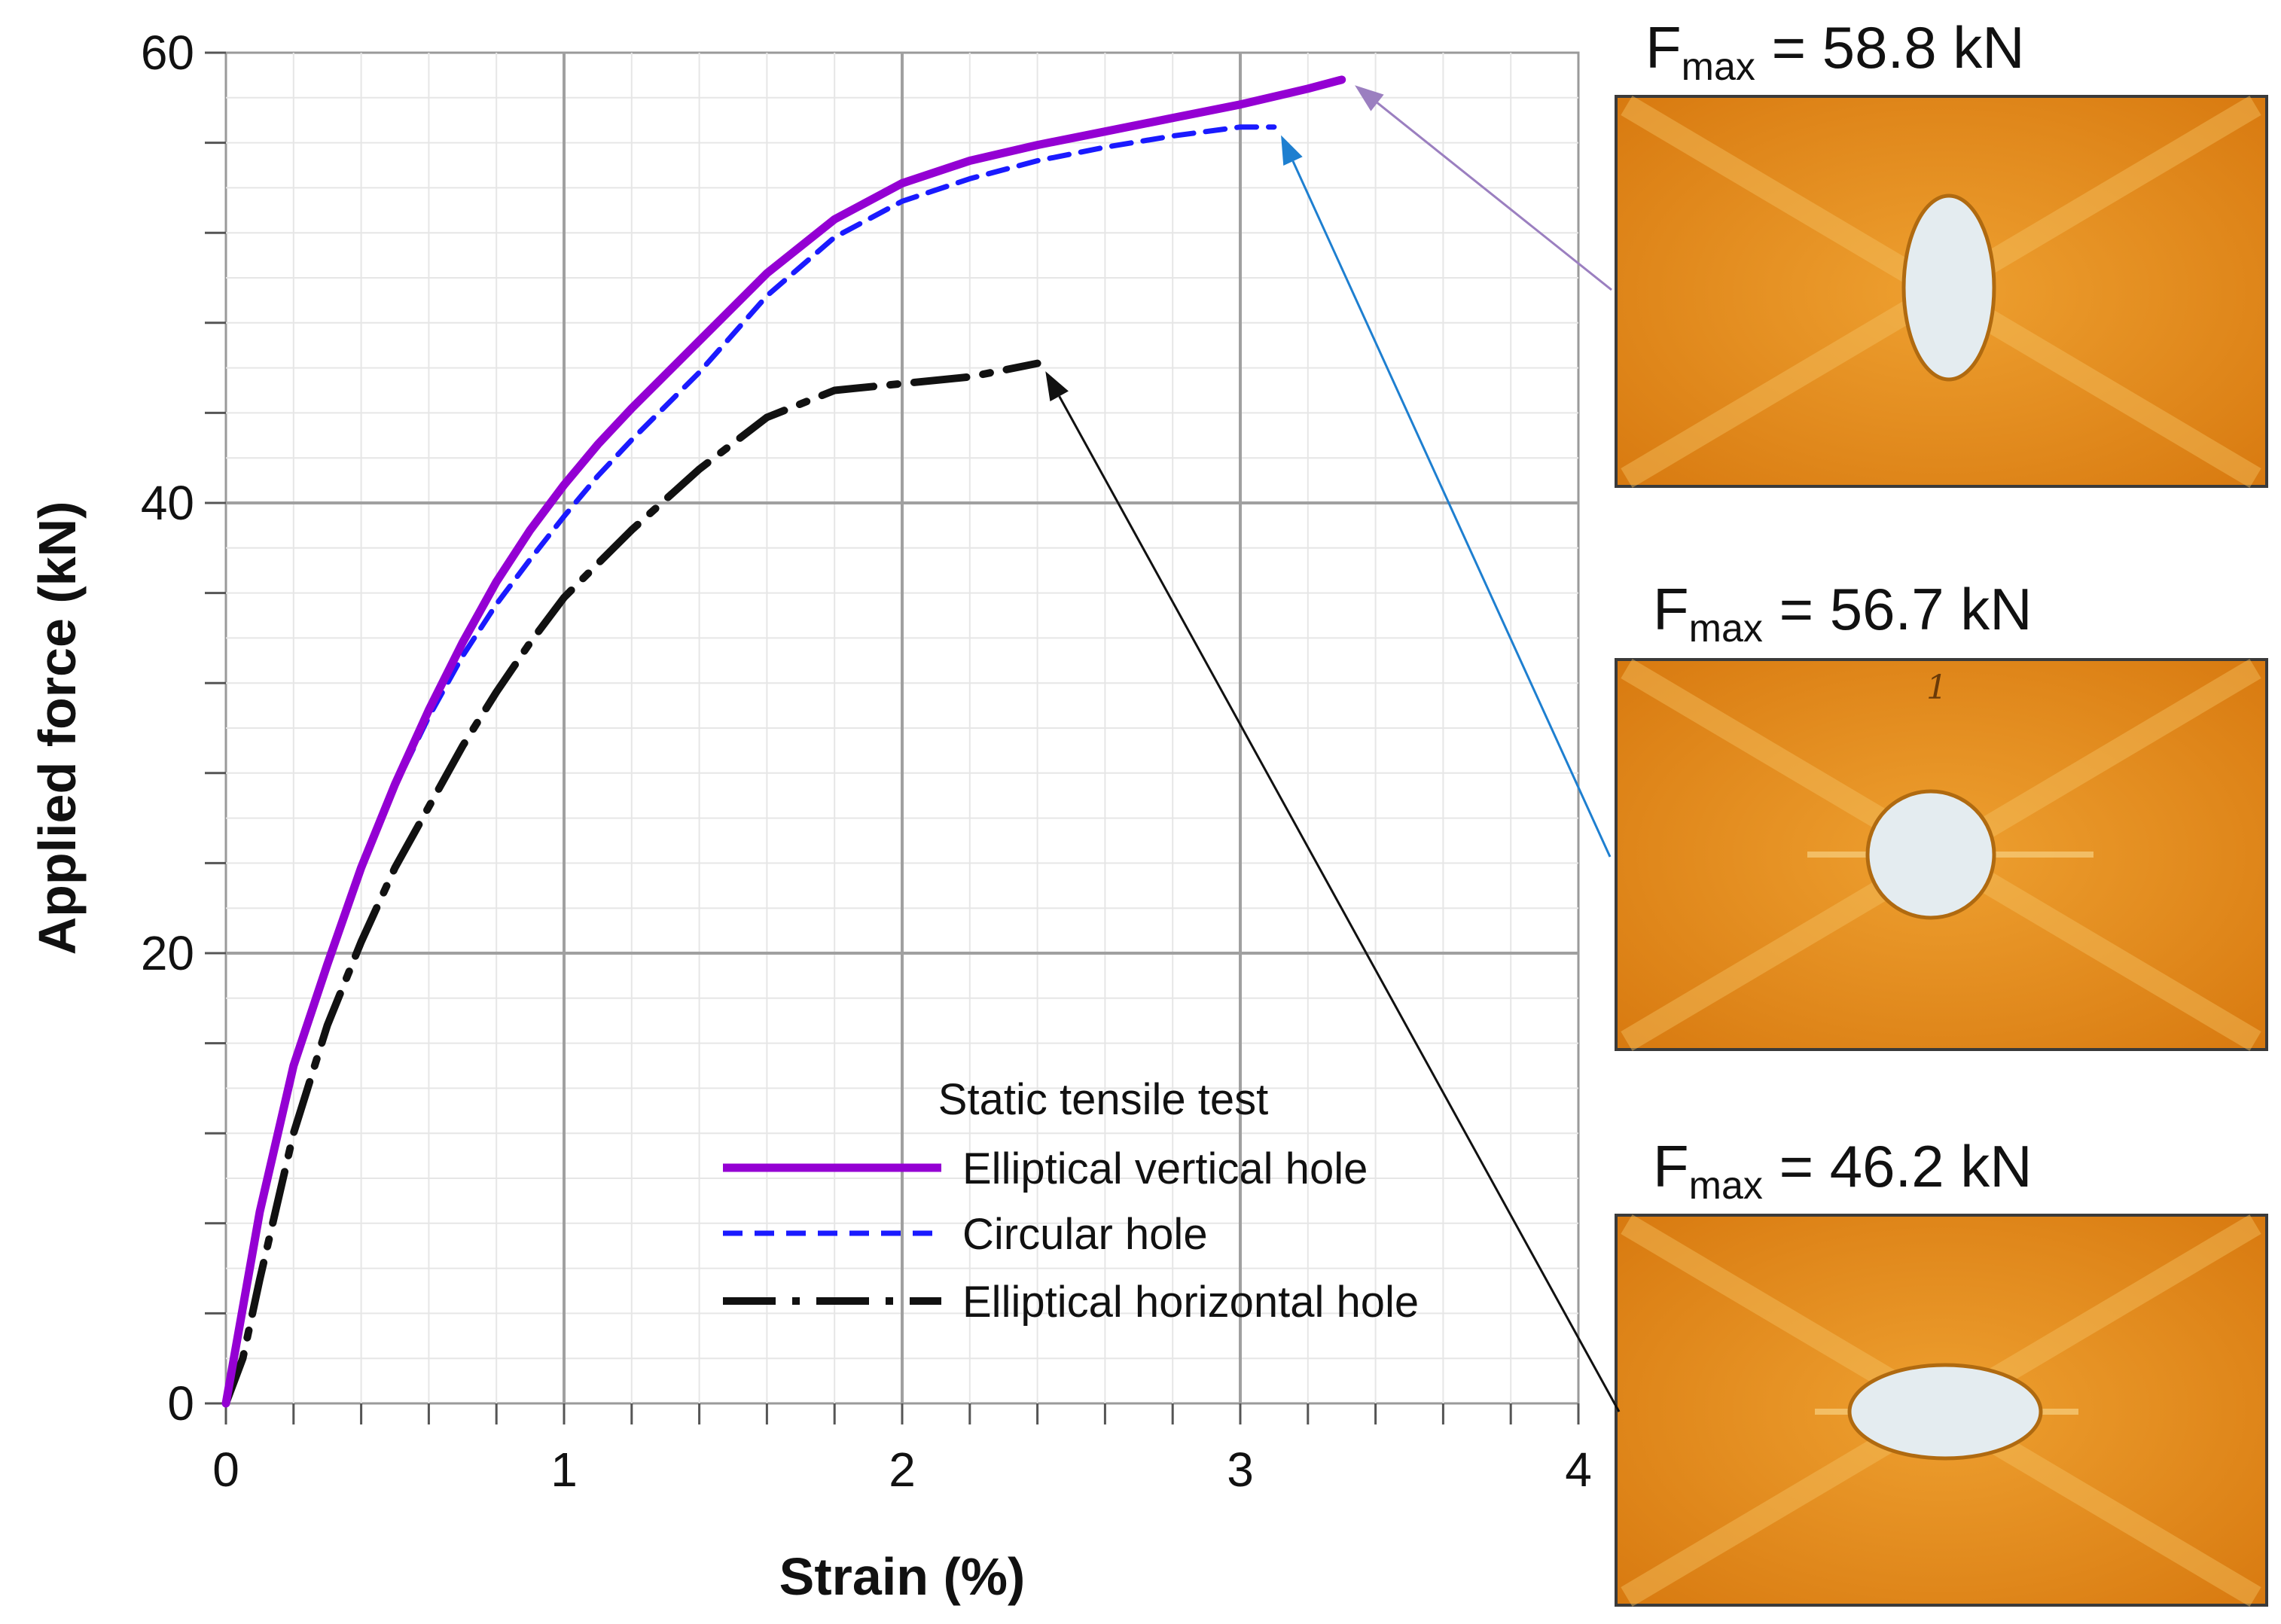  I want to click on hole-horizontal-ellipse, so click(1945, 1412).